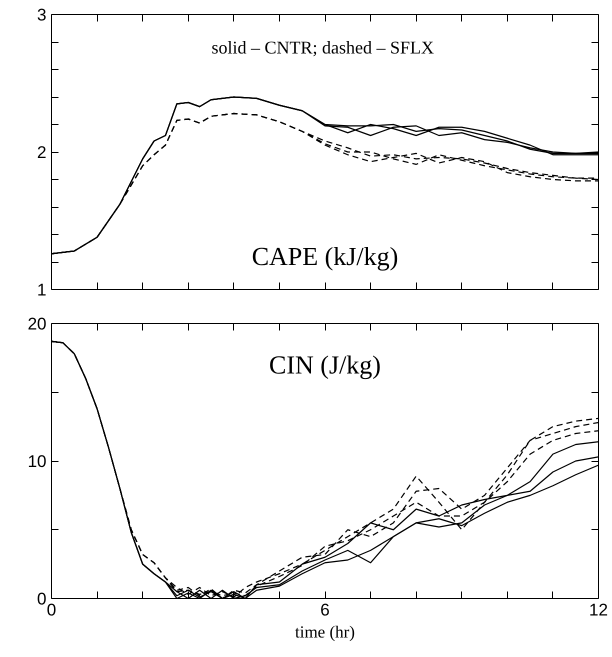  I want to click on y-tick-label: 2, so click(42, 152).